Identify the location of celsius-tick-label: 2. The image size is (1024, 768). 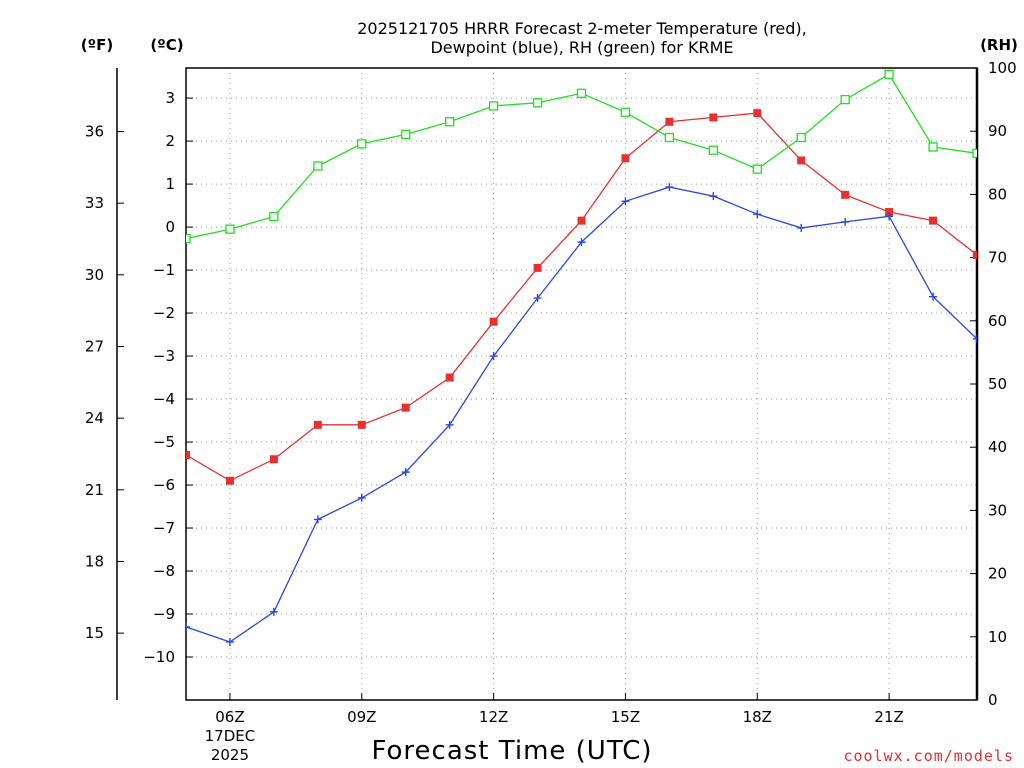
(170, 141).